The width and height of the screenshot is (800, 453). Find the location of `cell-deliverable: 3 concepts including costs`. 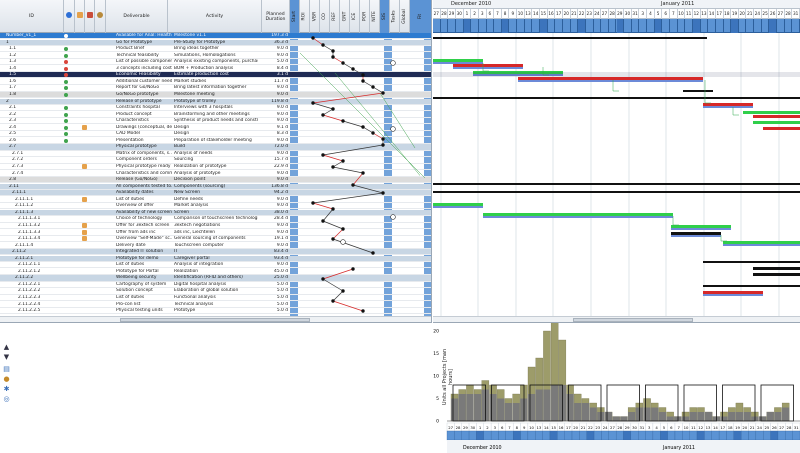

cell-deliverable: 3 concepts including costs is located at coordinates (144, 68).